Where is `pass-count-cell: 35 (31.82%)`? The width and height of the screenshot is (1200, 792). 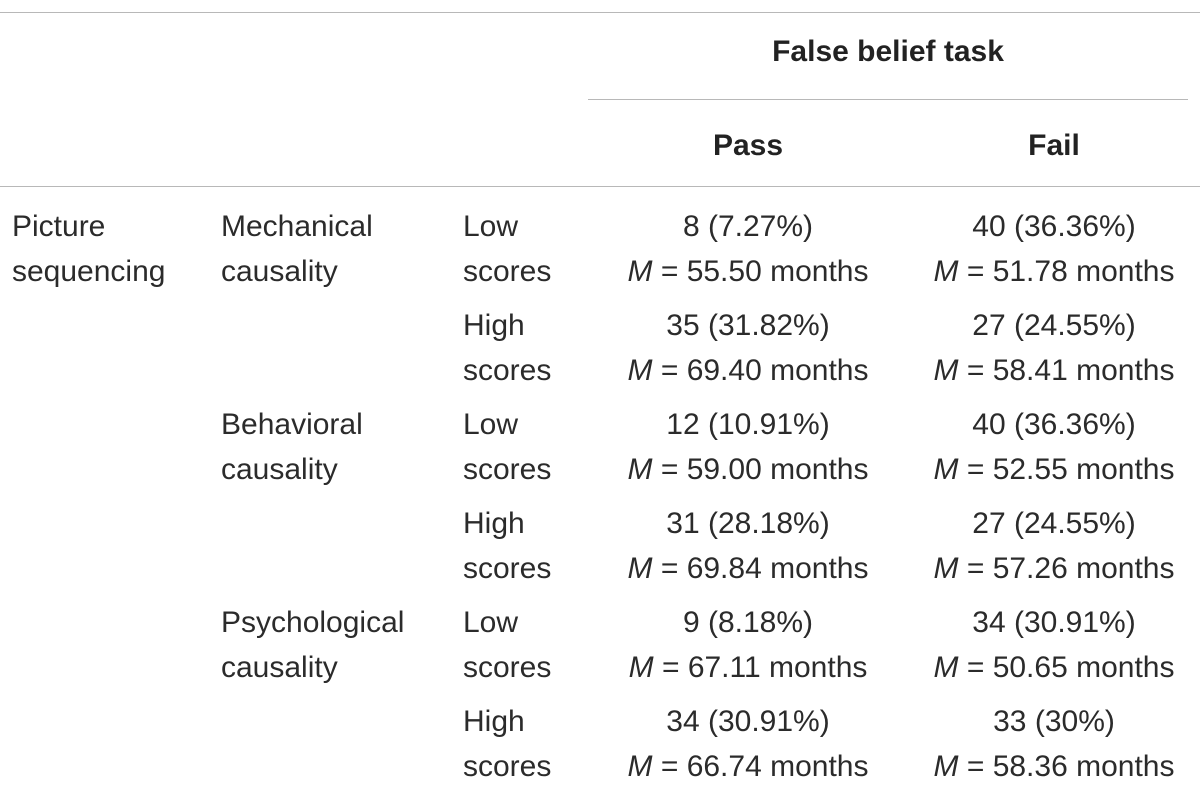
pass-count-cell: 35 (31.82%) is located at coordinates (748, 325).